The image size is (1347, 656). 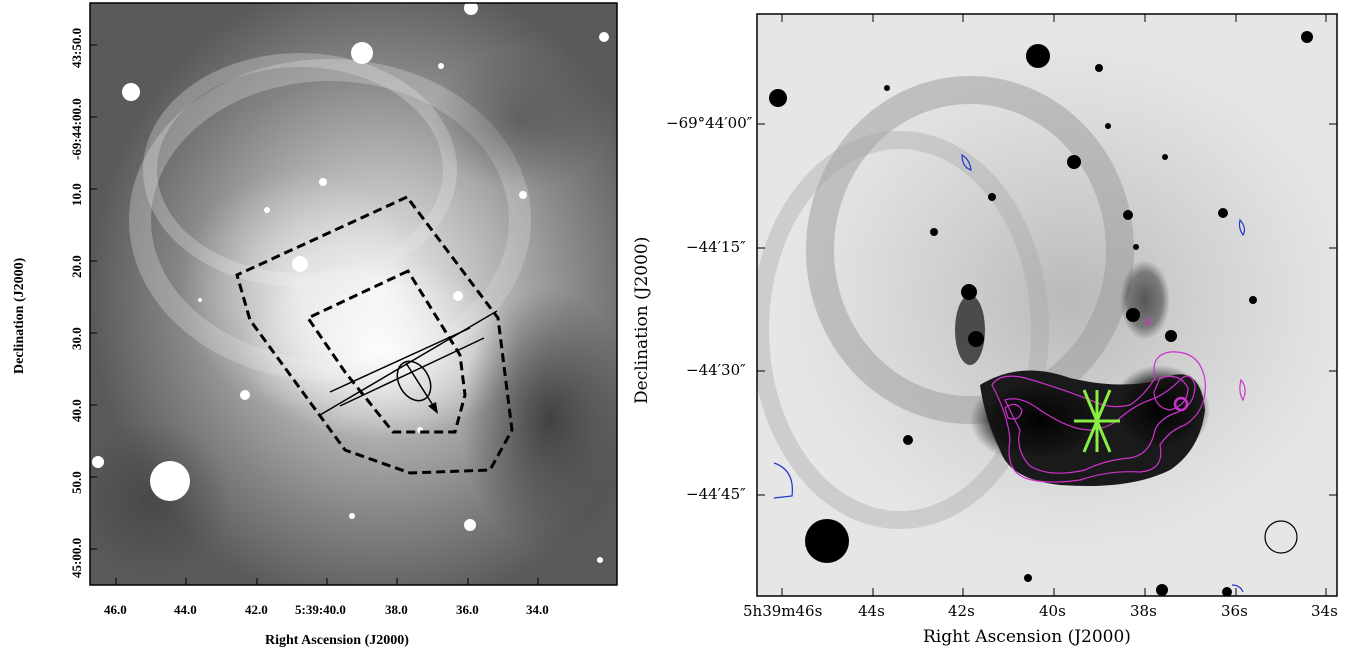 I want to click on outer-aperture, so click(x=374, y=335).